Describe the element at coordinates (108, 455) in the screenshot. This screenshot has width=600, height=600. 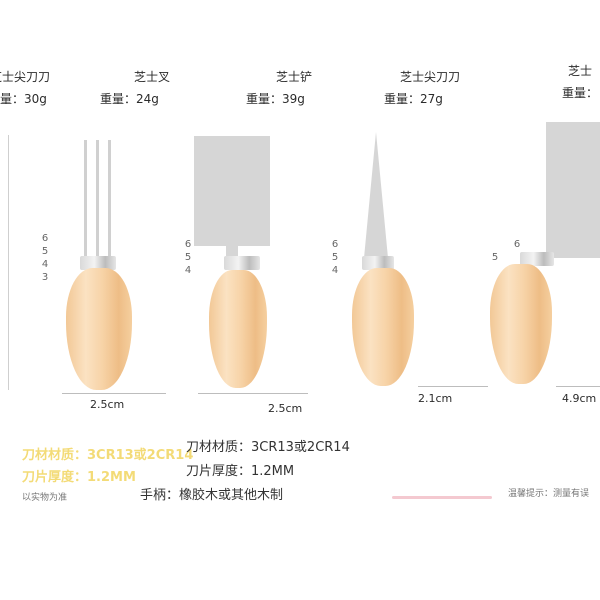
I see `spec-ghost-line-1: 刀材材质：3CR13或2CR14` at that location.